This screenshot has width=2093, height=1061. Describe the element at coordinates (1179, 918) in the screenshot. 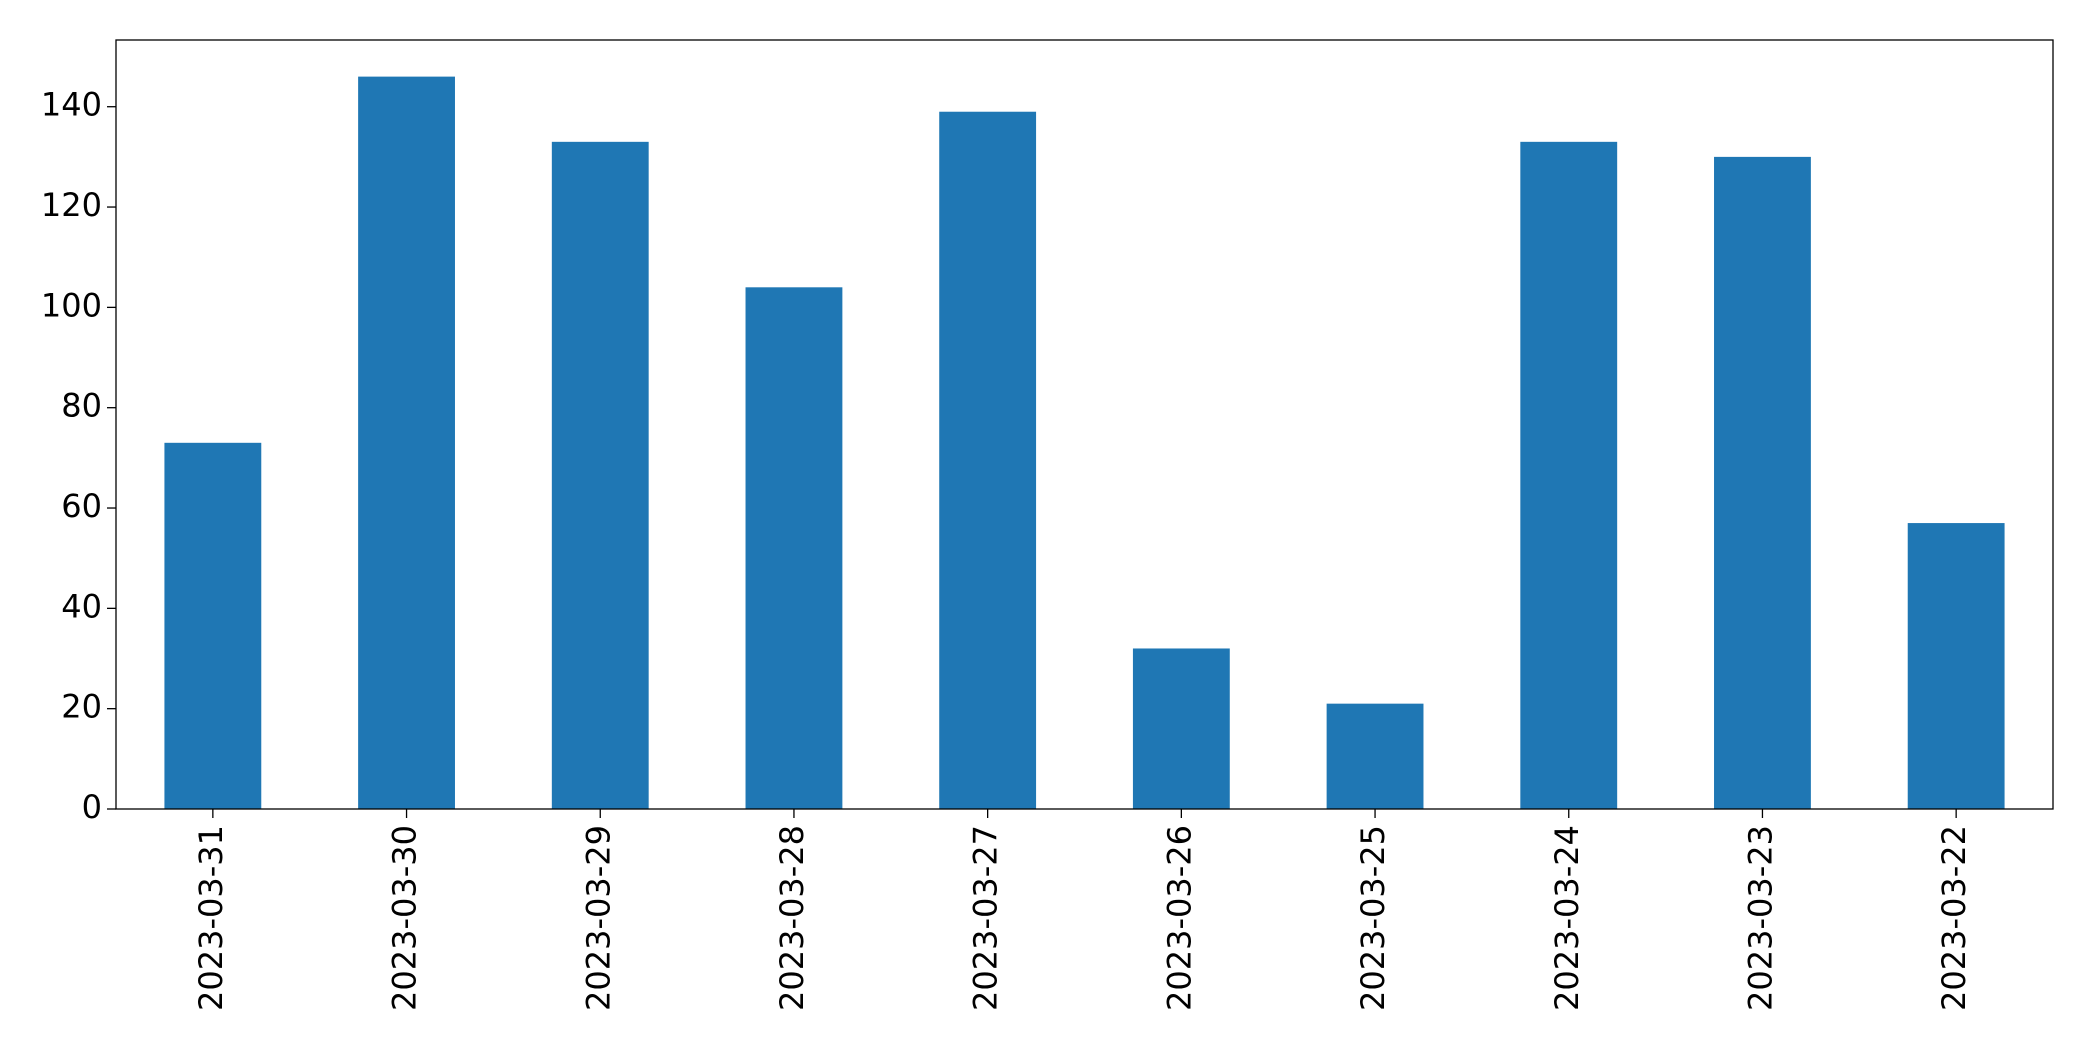

I see `x-tick-label: 2023-03-26` at that location.